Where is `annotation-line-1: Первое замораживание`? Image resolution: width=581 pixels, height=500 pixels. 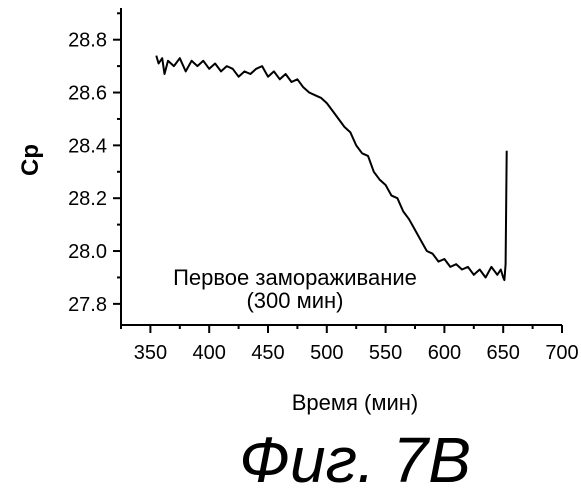 annotation-line-1: Первое замораживание is located at coordinates (295, 277).